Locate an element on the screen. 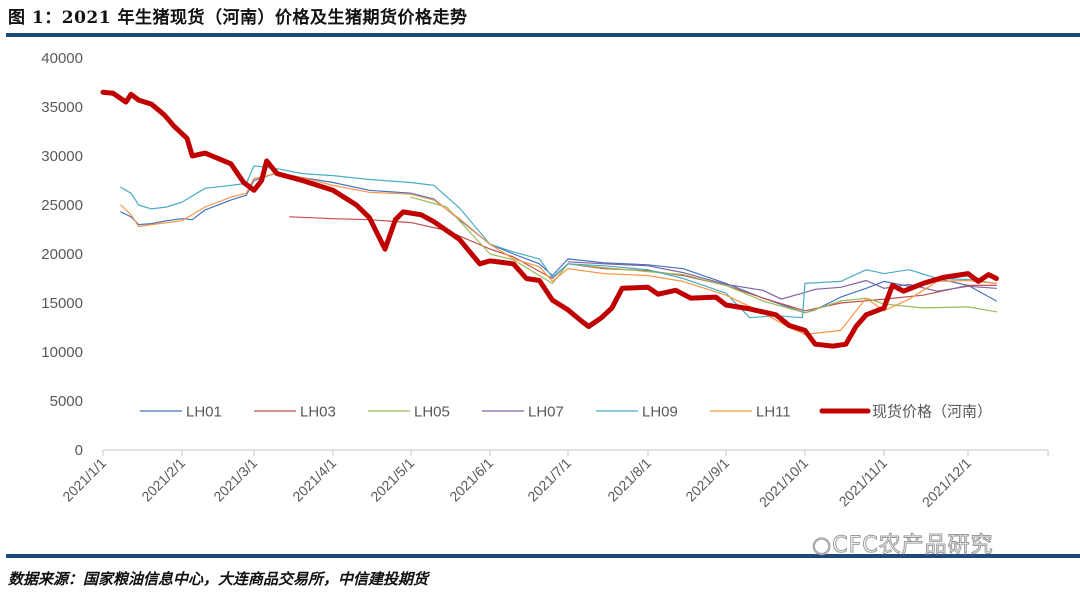 The image size is (1080, 593). legend-label: LH07 is located at coordinates (546, 412).